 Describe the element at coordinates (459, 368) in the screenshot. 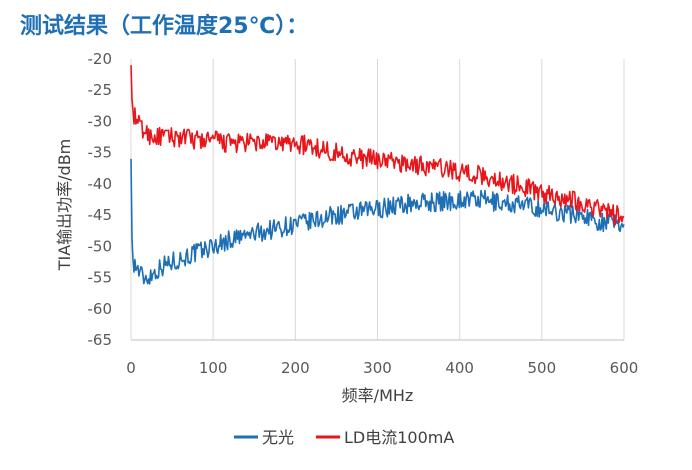

I see `x-tick-label: 400` at that location.